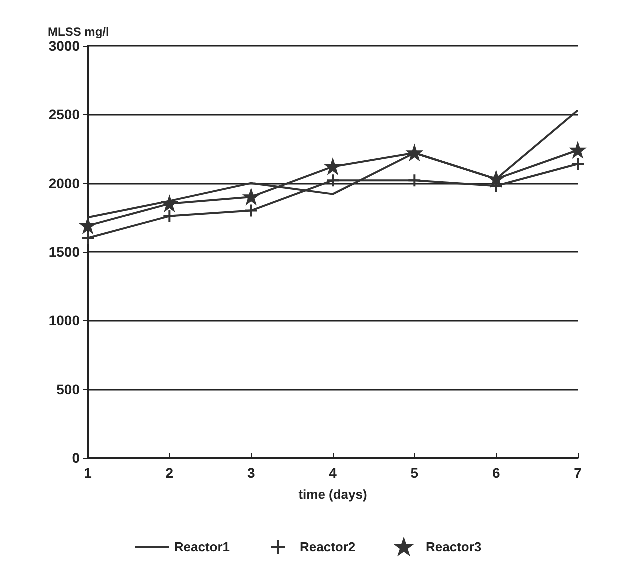  I want to click on y-tick-label: 3000, so click(64, 46).